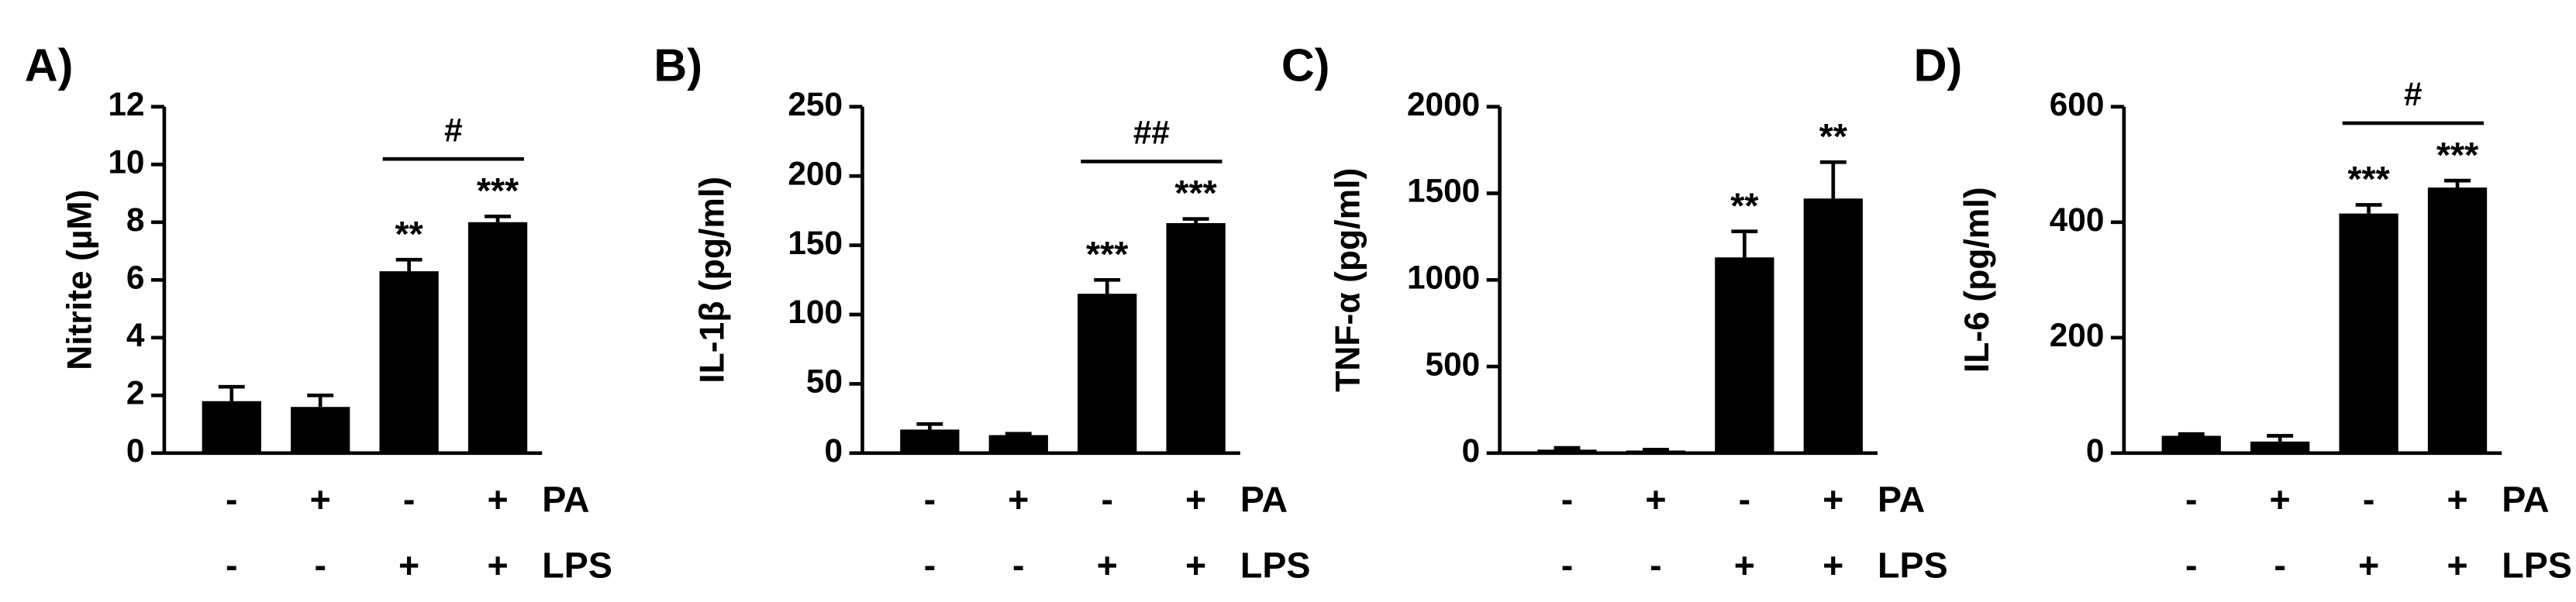 This screenshot has width=2576, height=602. I want to click on y-tick-label: 4, so click(135, 335).